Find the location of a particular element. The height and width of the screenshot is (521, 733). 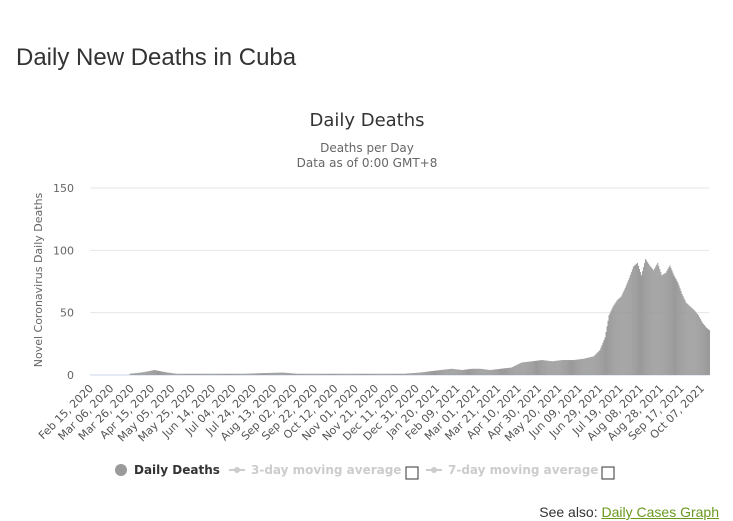

legend-item-3-day-moving-average: 3-day moving average is located at coordinates (315, 470).